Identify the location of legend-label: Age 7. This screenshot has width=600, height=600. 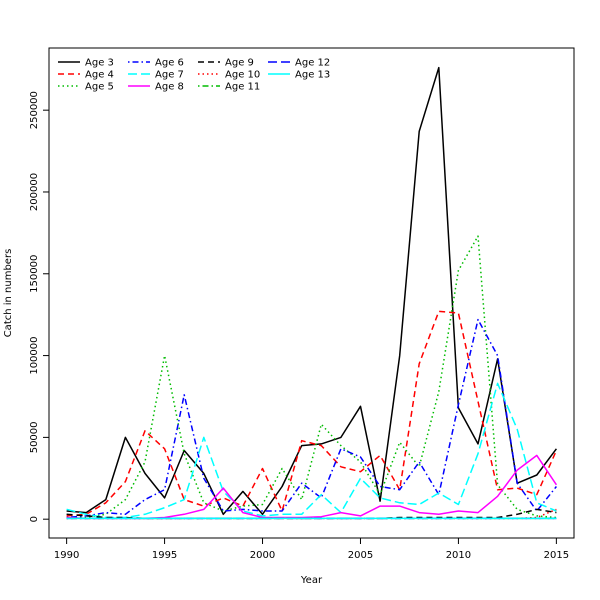
(169, 75).